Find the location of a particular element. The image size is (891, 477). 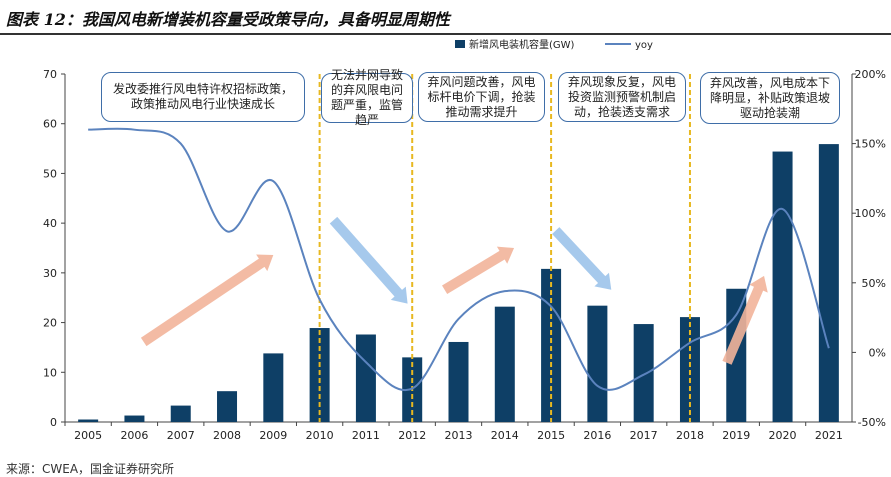

x-tick-label: 2015 is located at coordinates (551, 435).